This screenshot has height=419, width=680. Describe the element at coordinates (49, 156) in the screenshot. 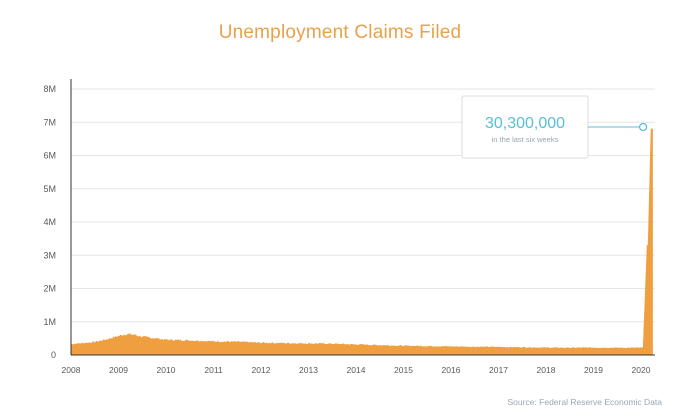

I see `y-tick-label: 6M` at that location.